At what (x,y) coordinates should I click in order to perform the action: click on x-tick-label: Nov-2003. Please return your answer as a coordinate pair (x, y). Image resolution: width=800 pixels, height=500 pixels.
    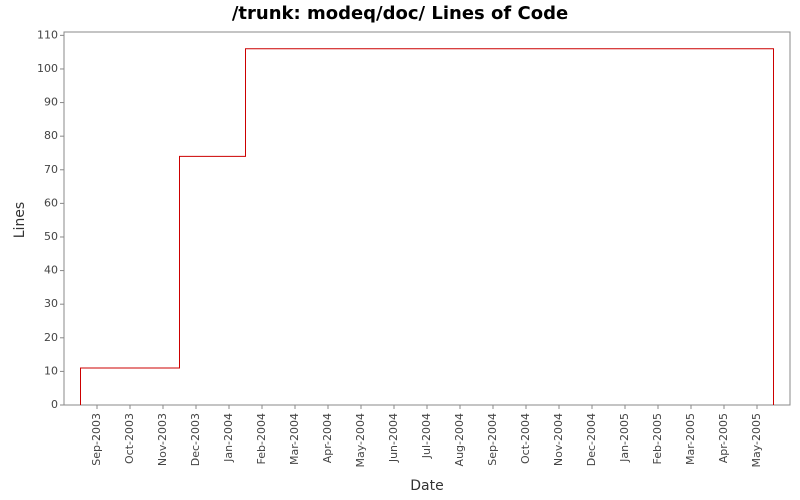
    Looking at the image, I should click on (162, 439).